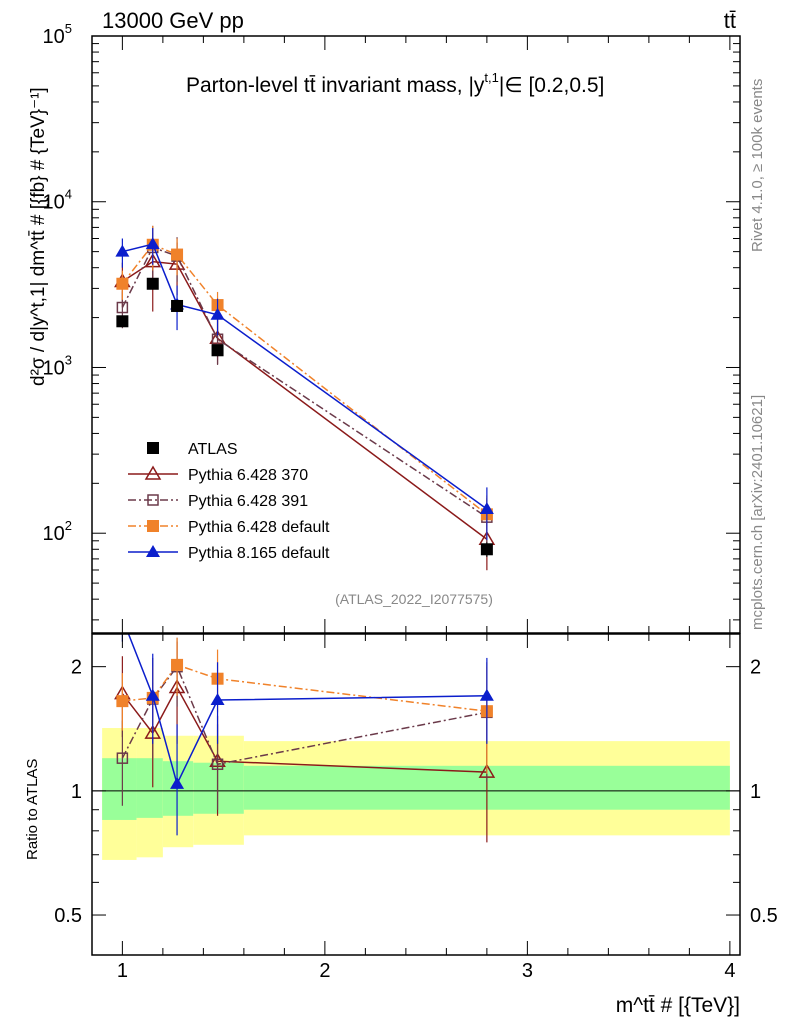 This screenshot has height=1024, width=786. I want to click on legend-item: Pythia 6.428 391, so click(218, 501).